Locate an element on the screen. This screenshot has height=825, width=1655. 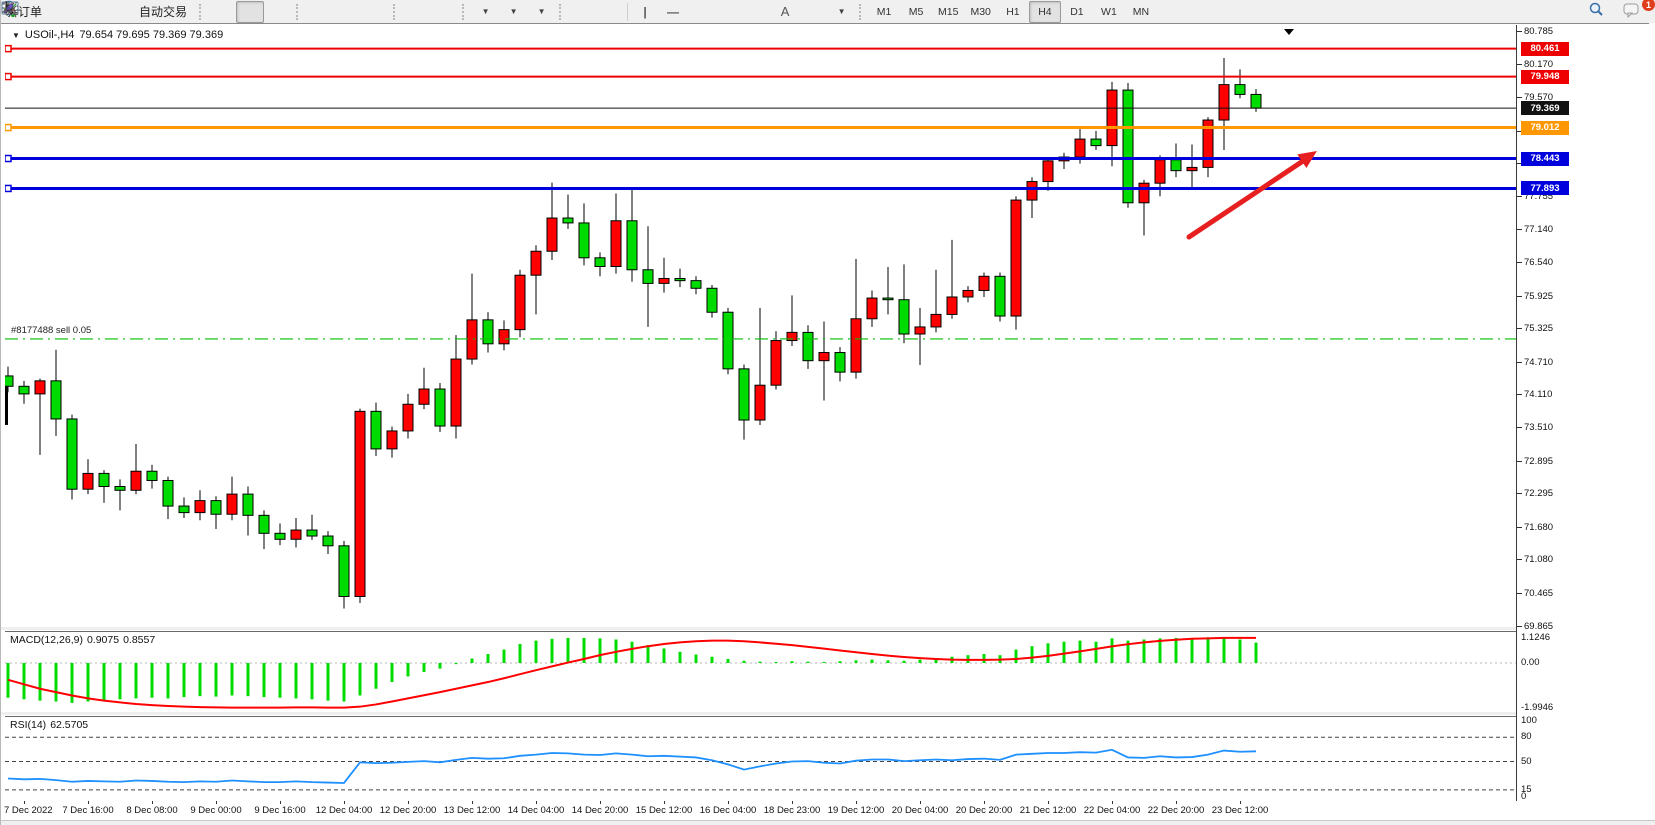
signal-icon is located at coordinates (66, 12).